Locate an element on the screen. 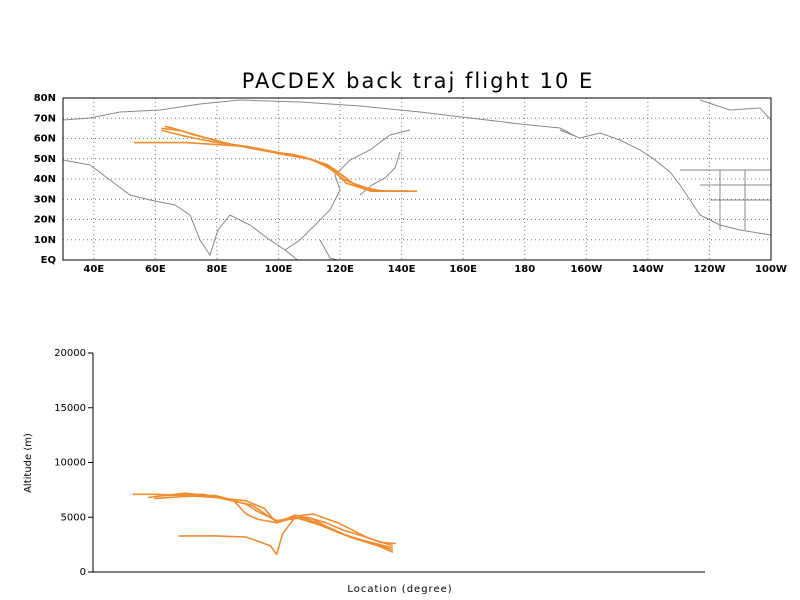 The image size is (800, 600). x-axis-label: Location (degree) is located at coordinates (399, 589).